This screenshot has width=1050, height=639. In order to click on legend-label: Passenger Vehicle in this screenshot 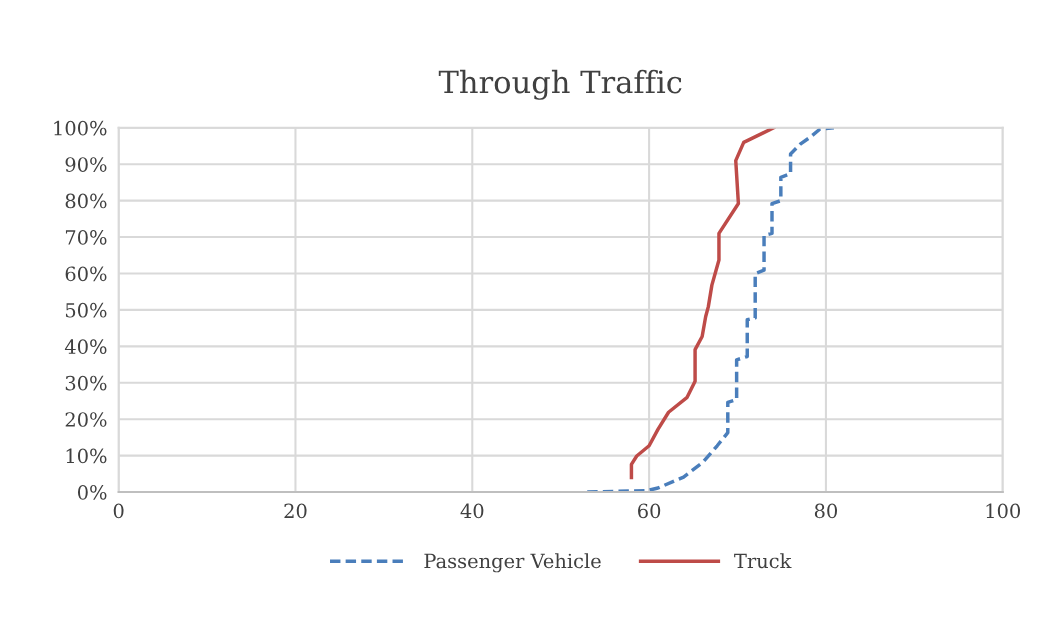, I will do `click(512, 563)`.